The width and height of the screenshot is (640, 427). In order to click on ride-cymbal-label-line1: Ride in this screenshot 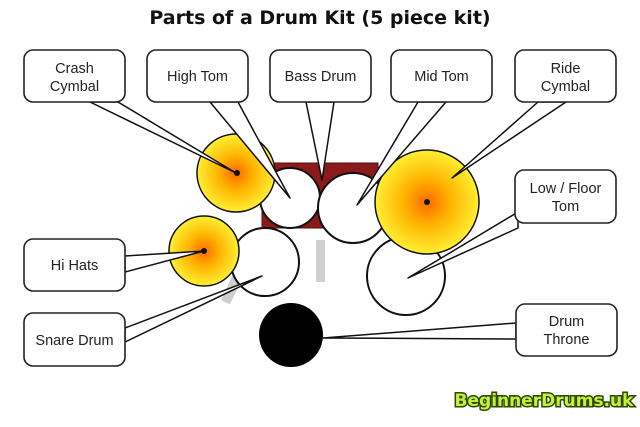, I will do `click(566, 69)`.